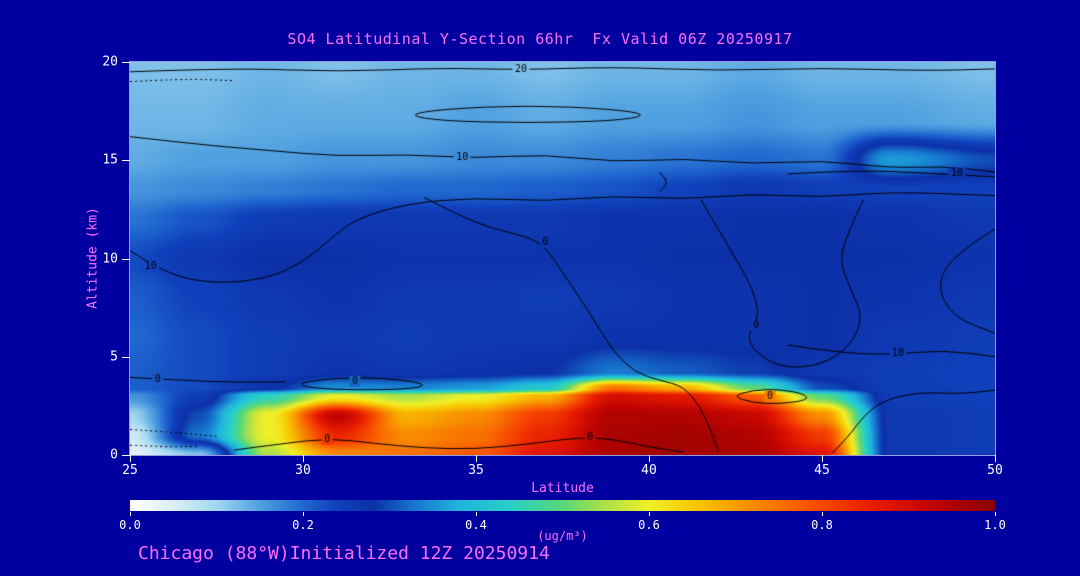 The width and height of the screenshot is (1080, 576). What do you see at coordinates (114, 455) in the screenshot?
I see `y-tick-label: 0` at bounding box center [114, 455].